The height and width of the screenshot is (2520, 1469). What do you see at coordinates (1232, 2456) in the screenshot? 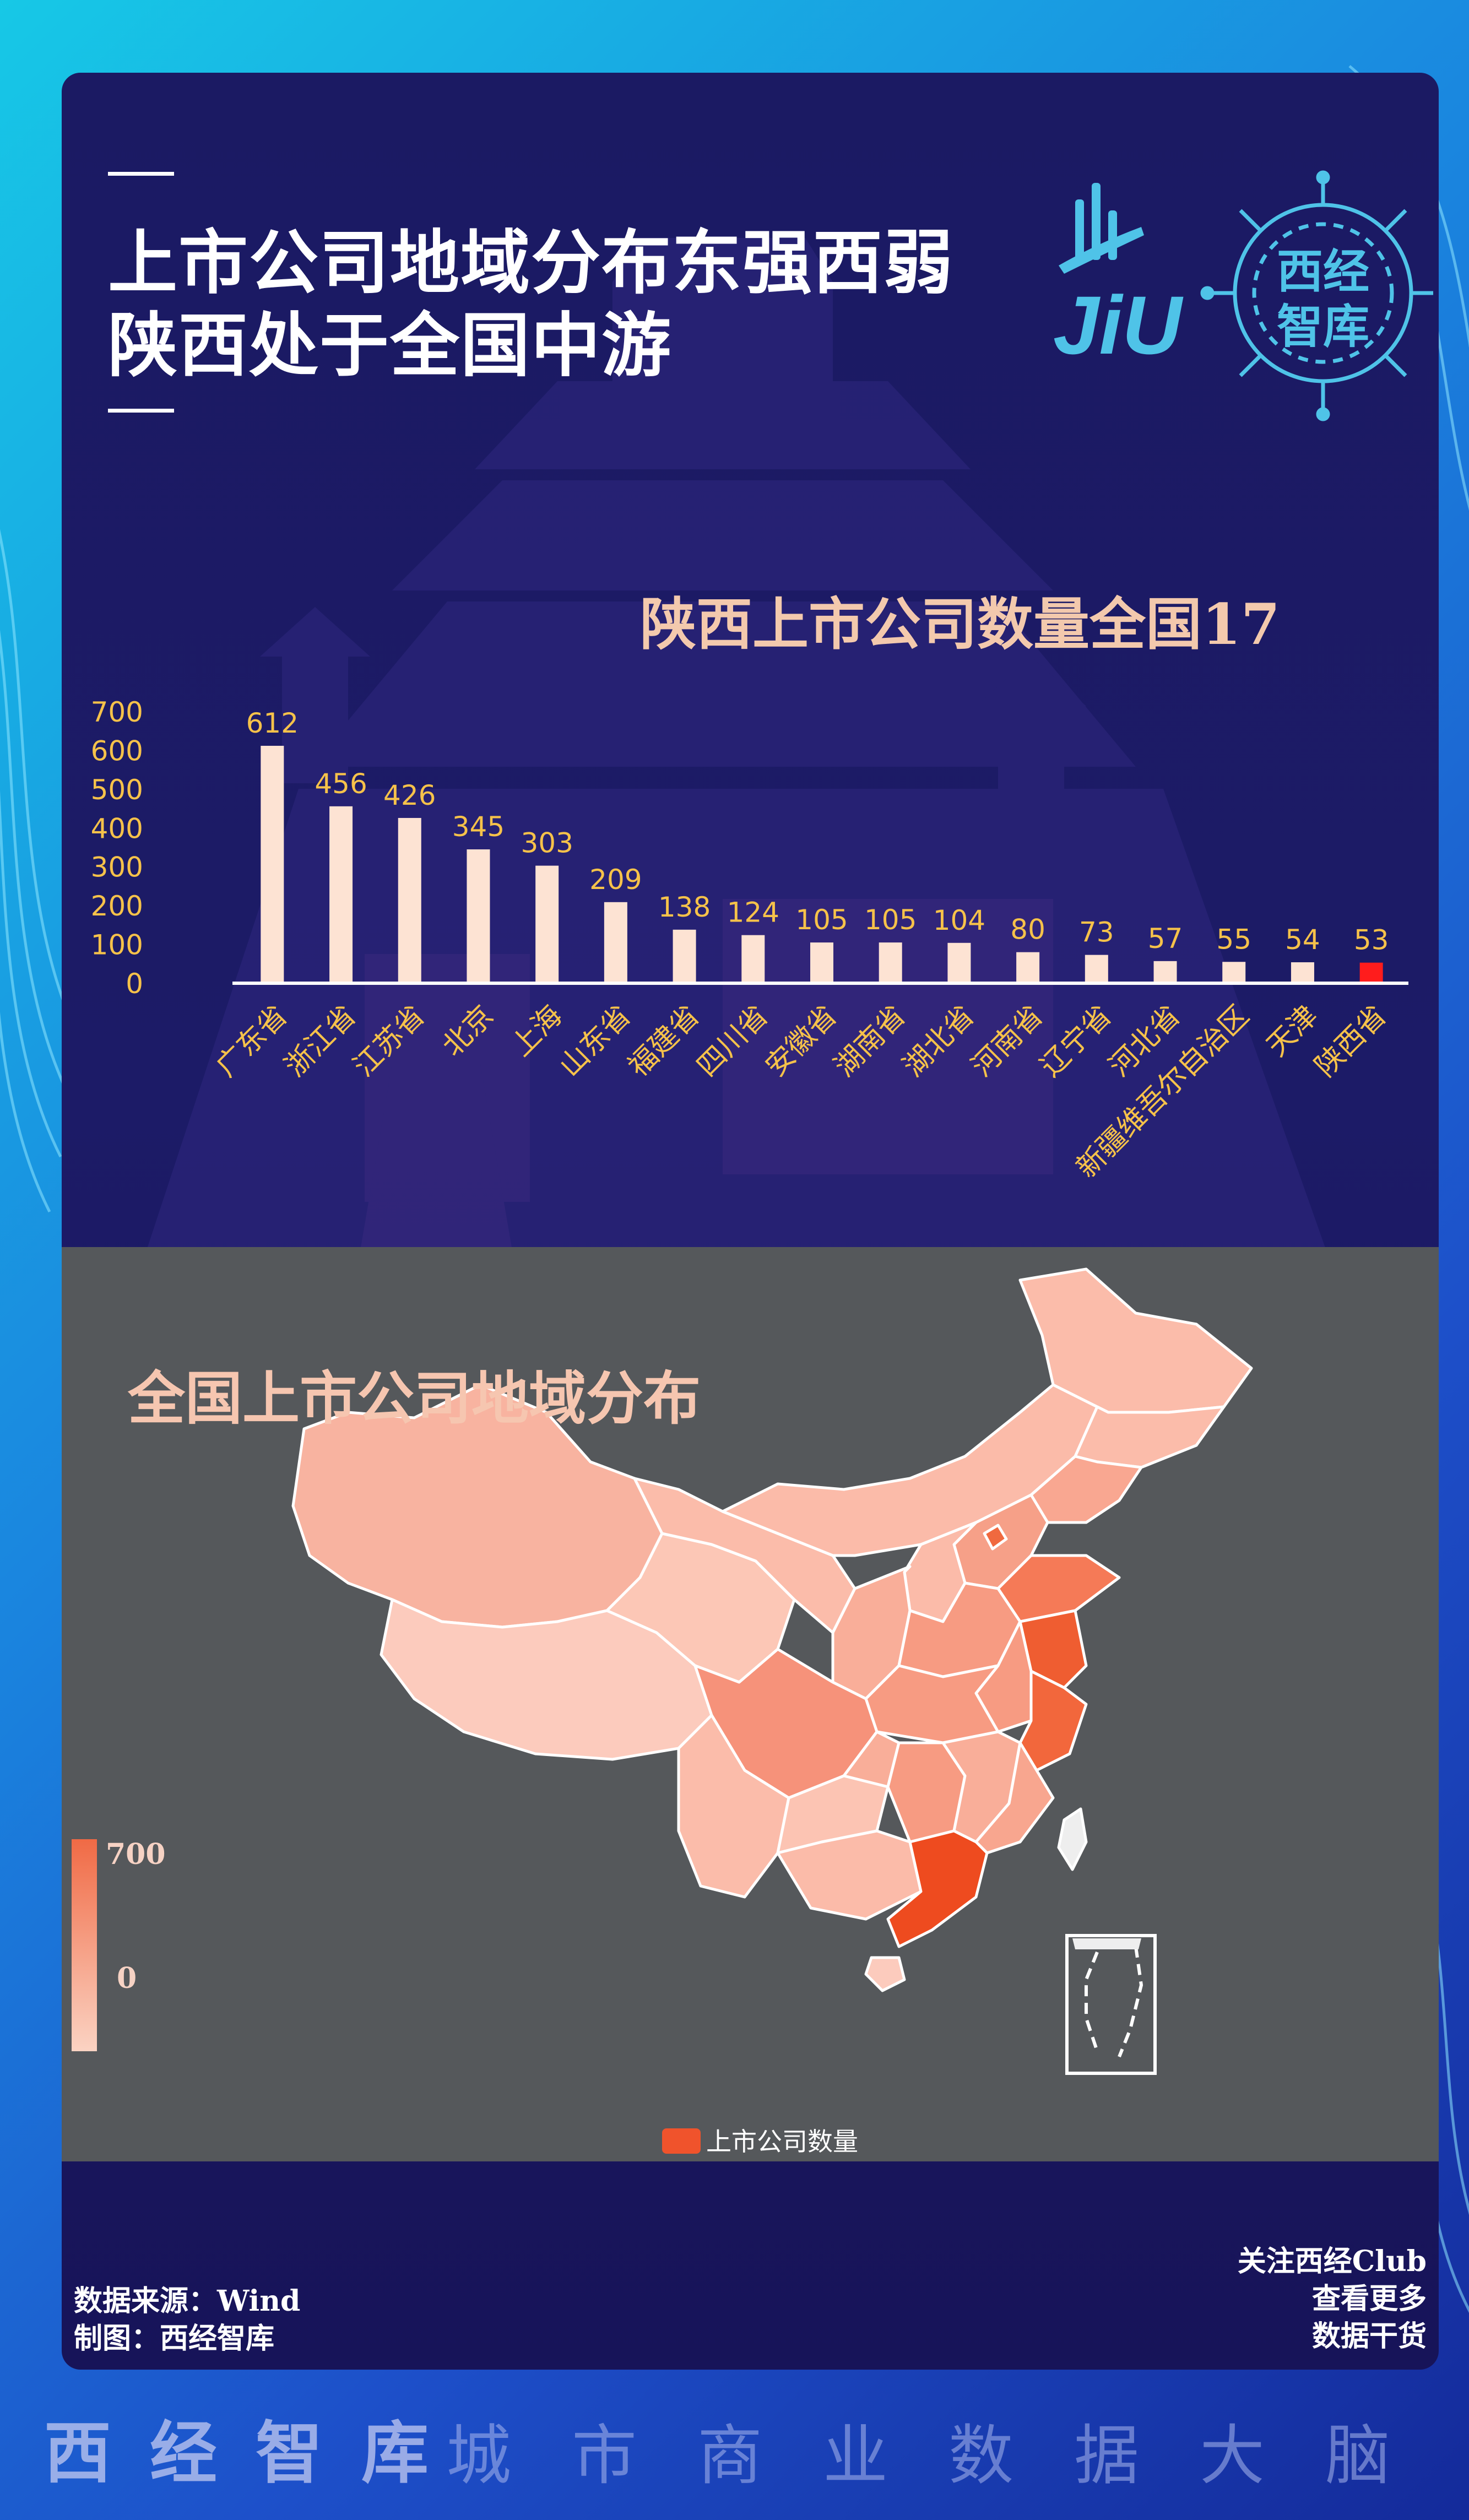
I see `slogan-char: 大` at bounding box center [1232, 2456].